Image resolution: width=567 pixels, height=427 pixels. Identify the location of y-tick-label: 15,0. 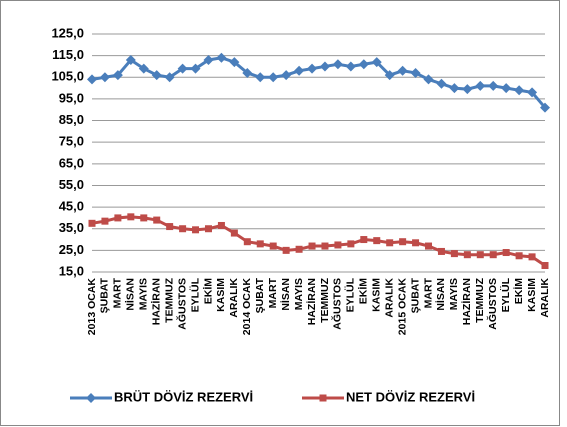
(71, 270).